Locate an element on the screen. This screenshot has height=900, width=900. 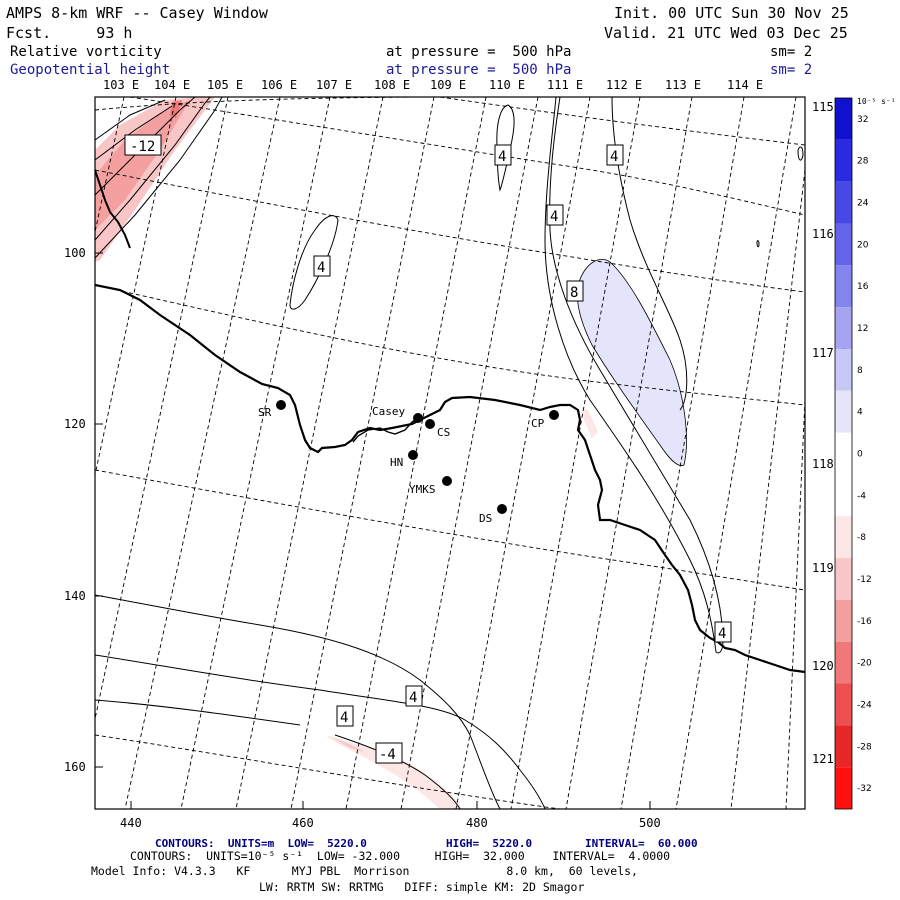
y-tick-label: 140 is located at coordinates (75, 596).